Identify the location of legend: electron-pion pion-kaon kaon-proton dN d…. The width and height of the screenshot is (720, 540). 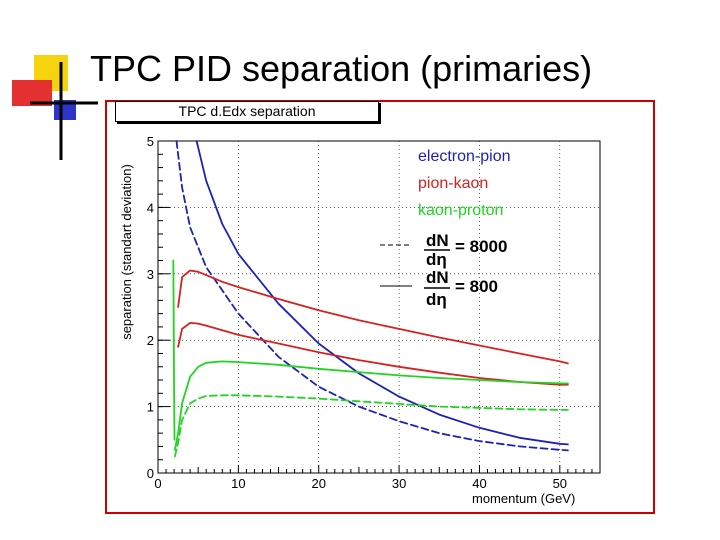
(445, 228).